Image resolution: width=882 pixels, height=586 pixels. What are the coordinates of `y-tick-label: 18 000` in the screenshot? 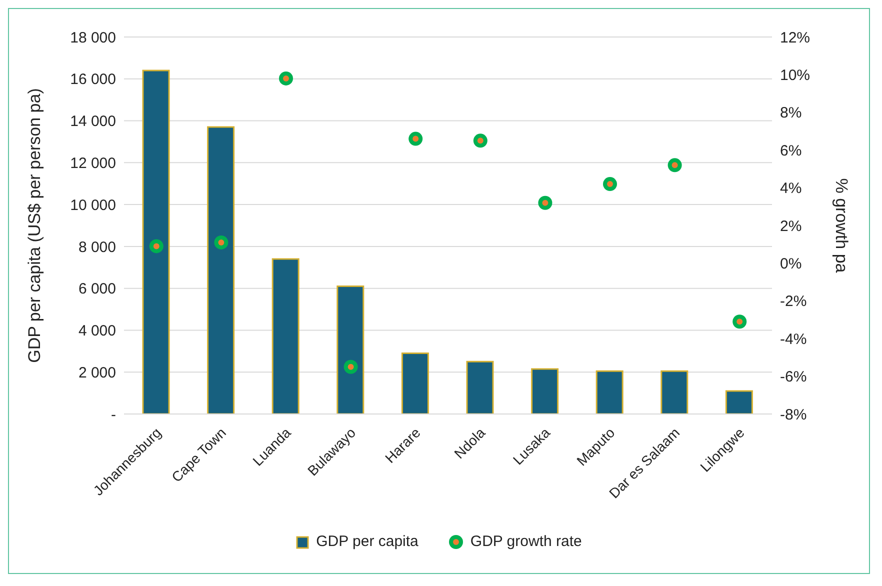 It's located at (93, 37).